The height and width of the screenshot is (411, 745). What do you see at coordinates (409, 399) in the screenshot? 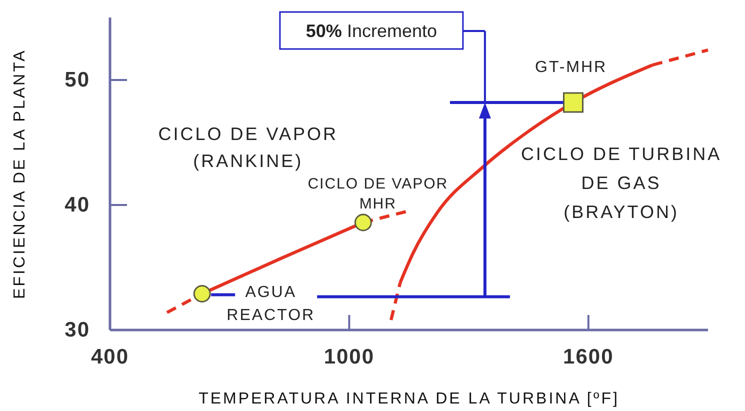
I see `x-axis-title: TEMPERATURA INTERNA DE LA TURBINA [ºF]` at bounding box center [409, 399].